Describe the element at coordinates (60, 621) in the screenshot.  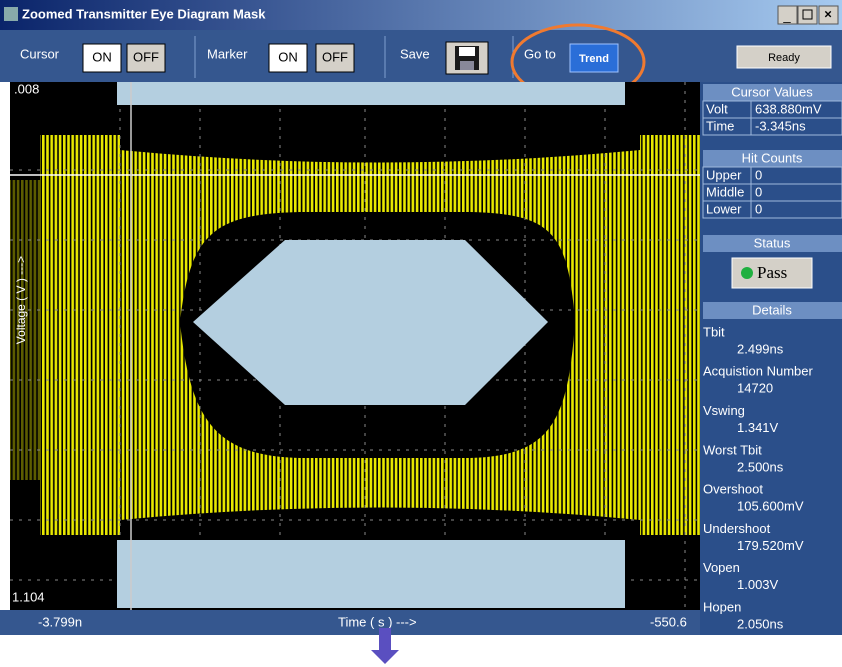
I see `x-left-label: -3.799n` at that location.